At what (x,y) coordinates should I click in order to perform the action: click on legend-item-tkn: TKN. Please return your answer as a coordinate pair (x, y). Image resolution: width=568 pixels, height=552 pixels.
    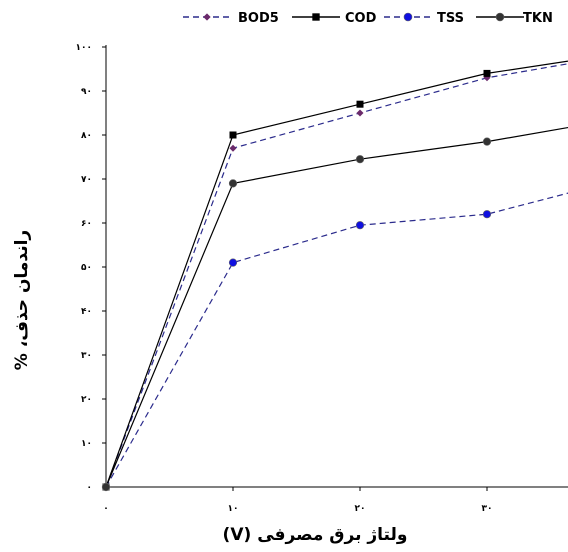
    Looking at the image, I should click on (514, 18).